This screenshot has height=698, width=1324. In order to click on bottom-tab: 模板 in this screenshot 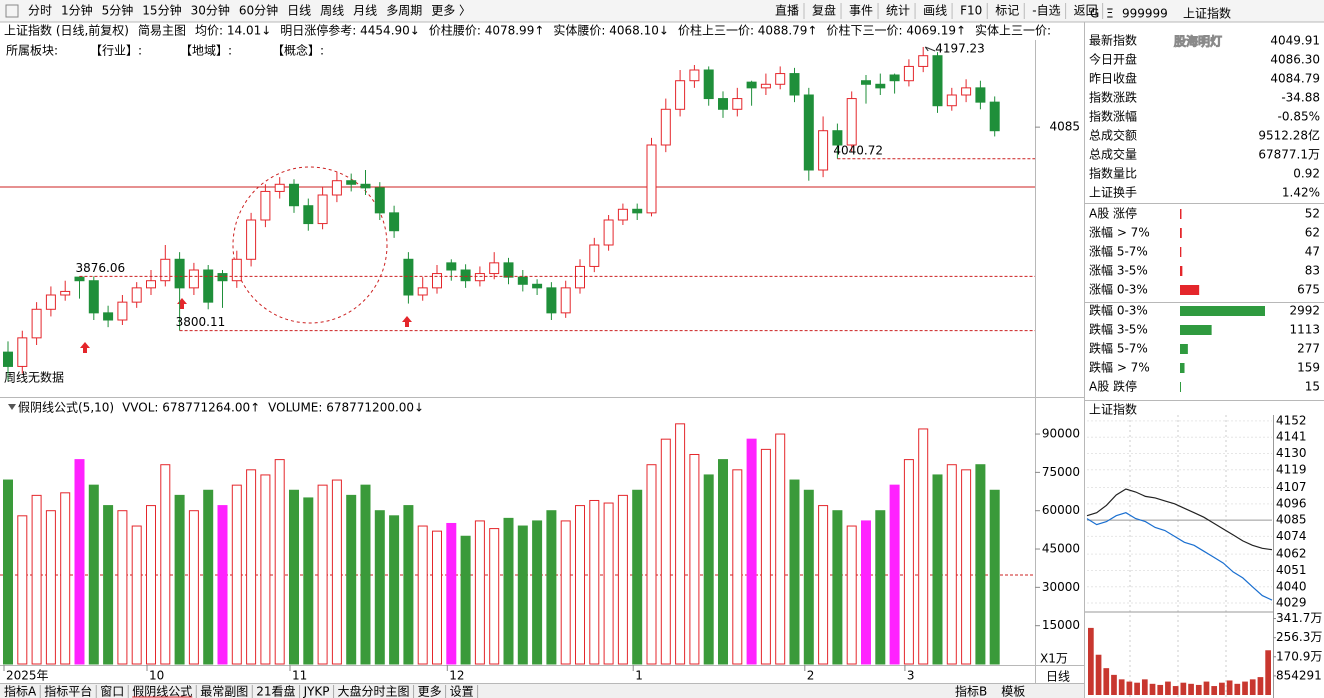, I will do `click(1013, 691)`.